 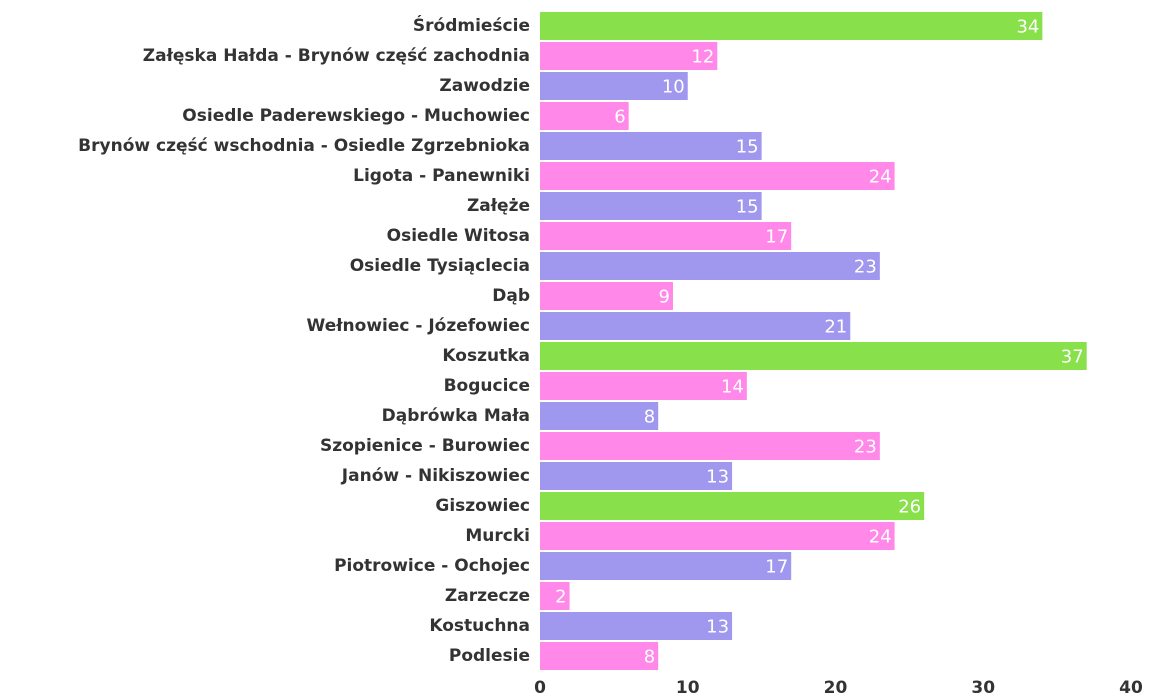 What do you see at coordinates (498, 206) in the screenshot?
I see `category-label: Załęże` at bounding box center [498, 206].